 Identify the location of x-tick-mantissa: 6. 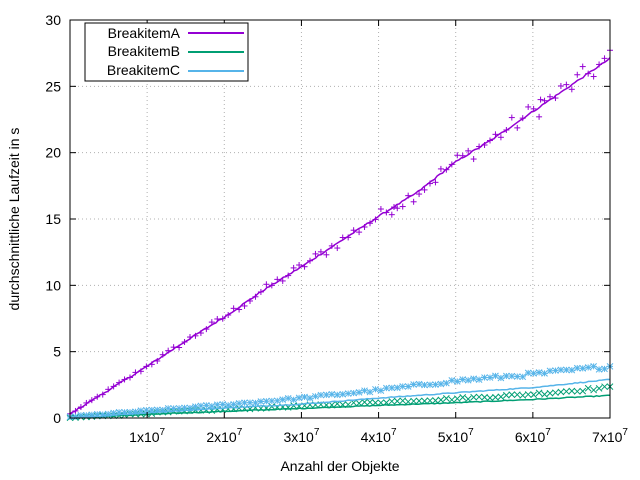
(519, 437).